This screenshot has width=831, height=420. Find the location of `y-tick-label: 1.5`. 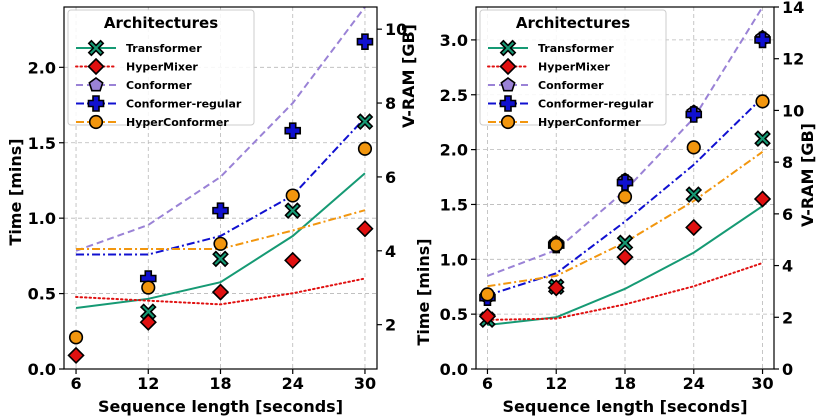

y-tick-label: 1.5 is located at coordinates (454, 204).